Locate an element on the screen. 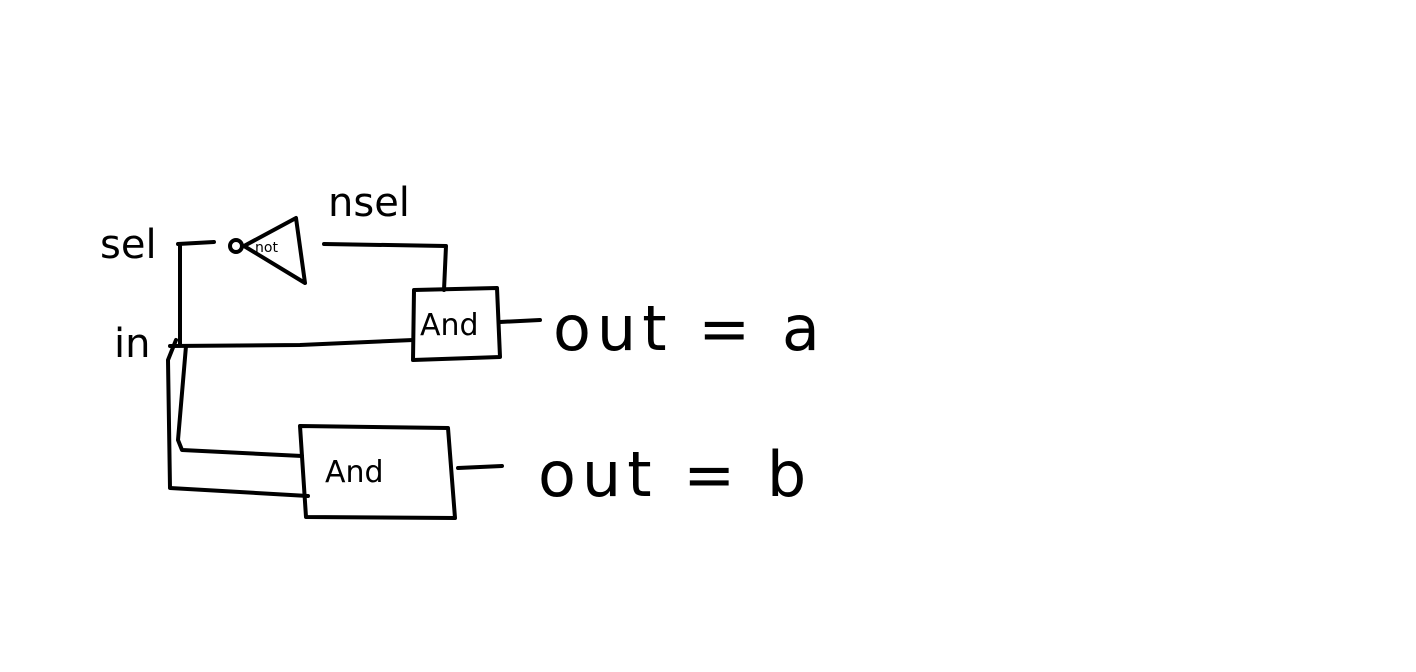  in-wire-bottom-outer is located at coordinates (238, 418).